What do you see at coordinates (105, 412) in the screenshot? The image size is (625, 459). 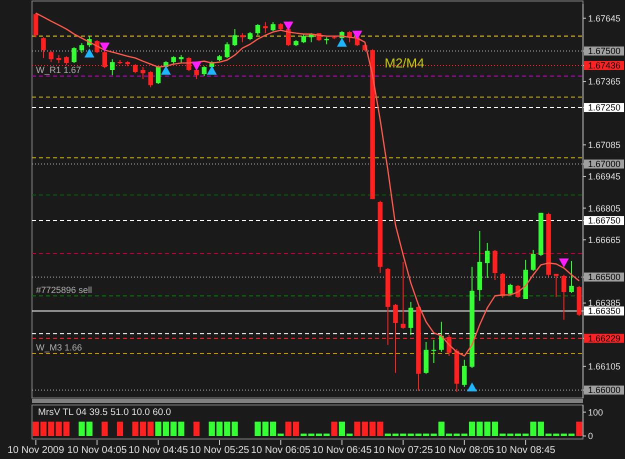 I see `chart-title: MrsV TL 04 39.5 51.0 10.0 60.0` at bounding box center [105, 412].